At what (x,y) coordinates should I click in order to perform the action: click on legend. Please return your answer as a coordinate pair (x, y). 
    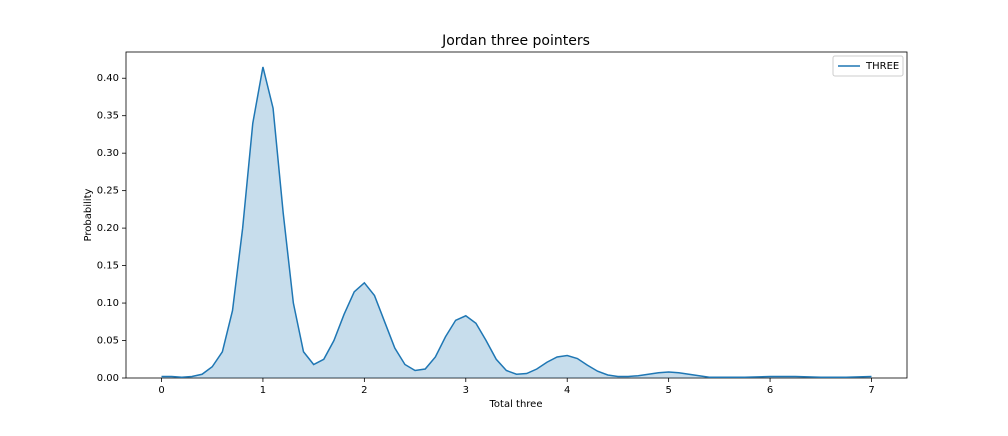
    Looking at the image, I should click on (868, 66).